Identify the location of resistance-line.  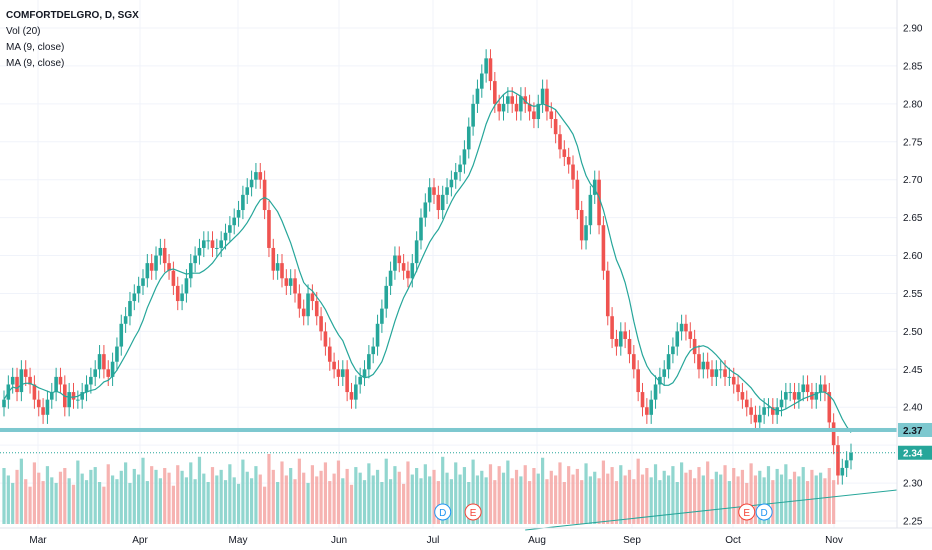
(448, 429).